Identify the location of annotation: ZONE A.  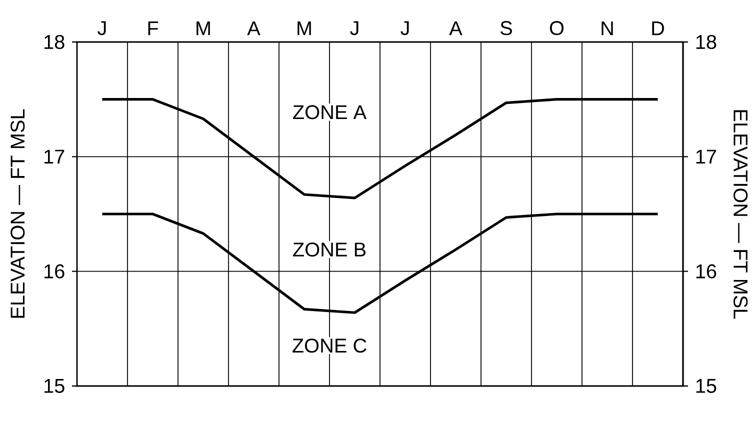
(330, 112).